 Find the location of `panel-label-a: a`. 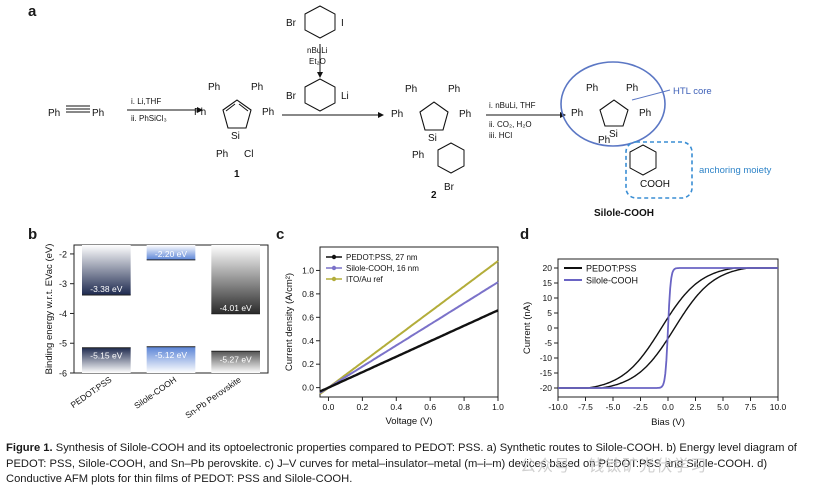

panel-label-a: a is located at coordinates (32, 11).